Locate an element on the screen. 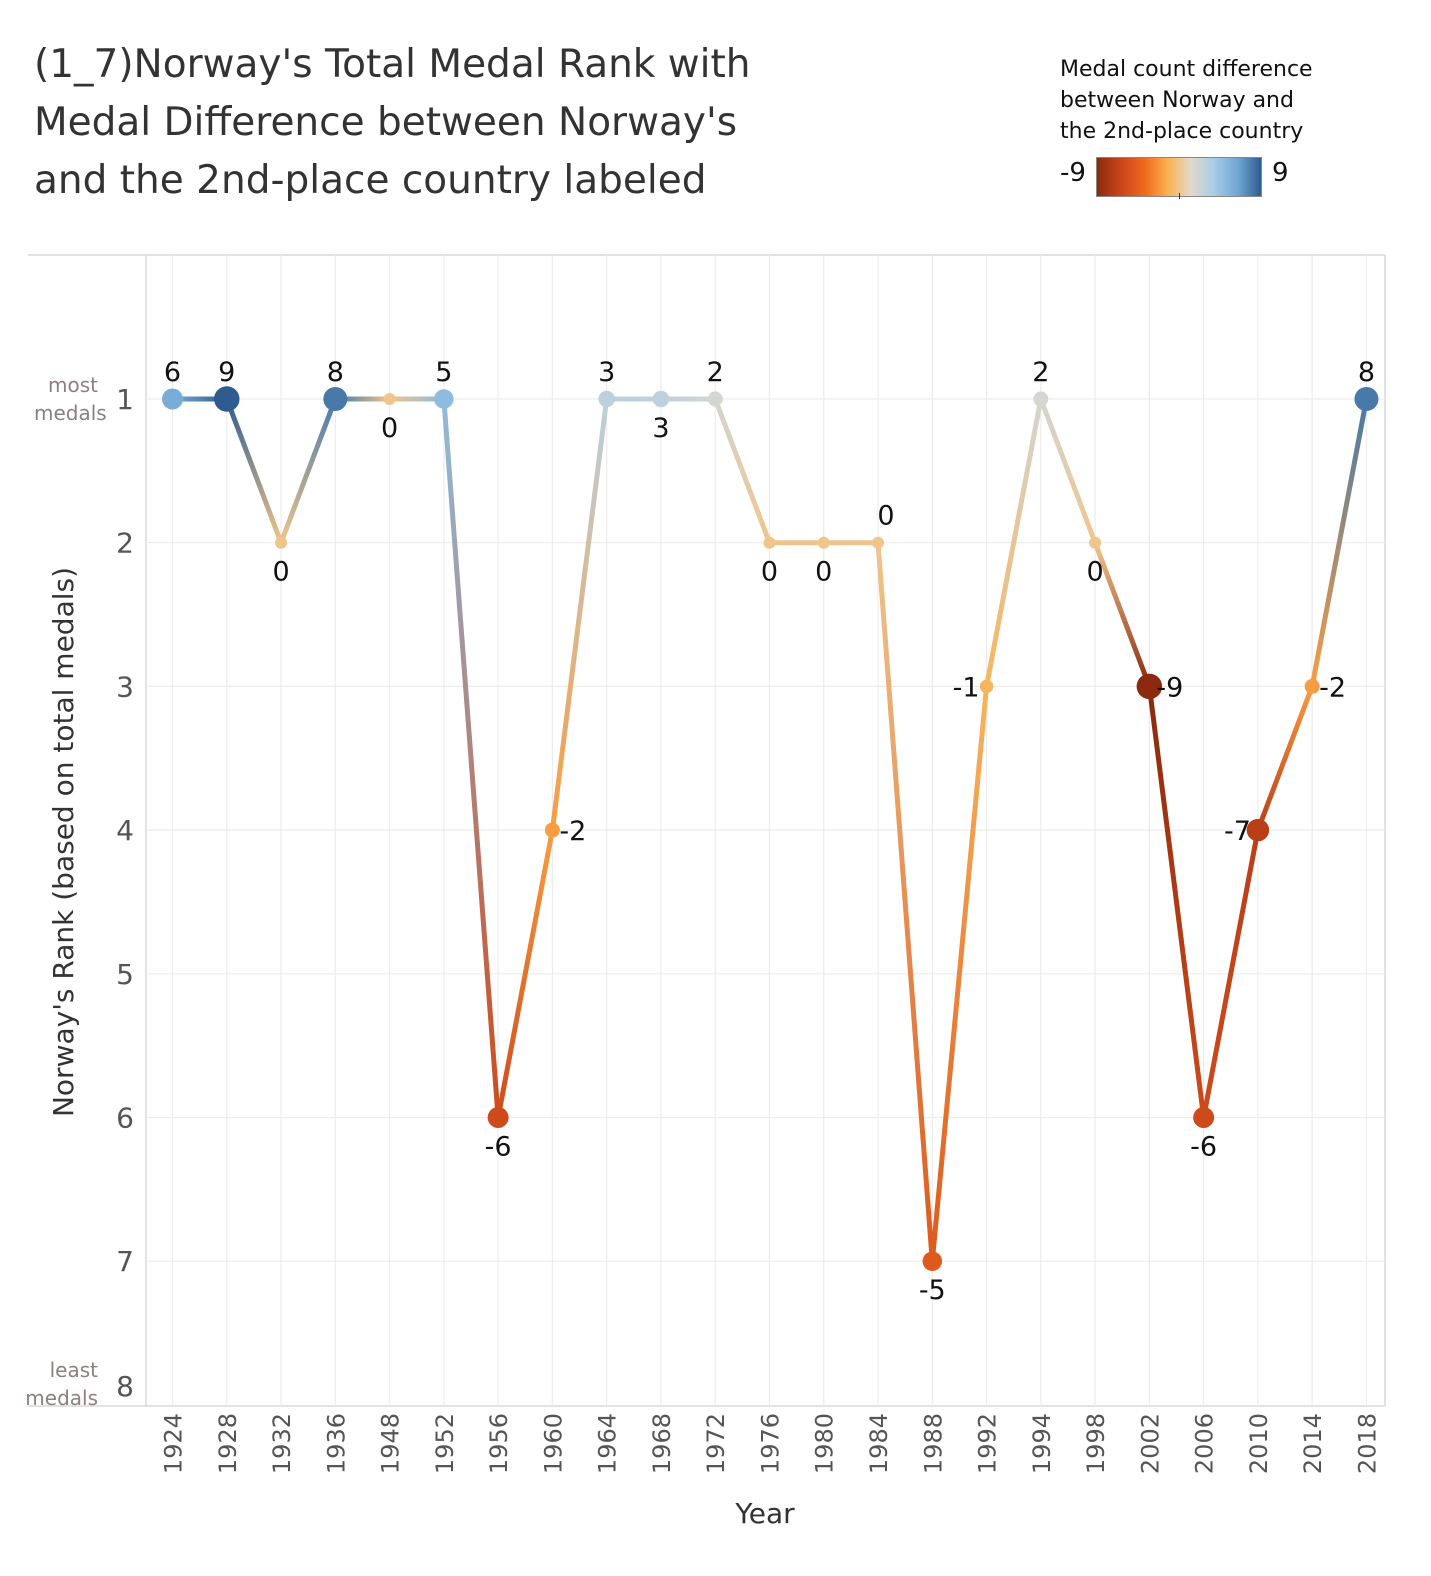 The height and width of the screenshot is (1576, 1431). x-tick-label: 2006 is located at coordinates (1205, 1443).